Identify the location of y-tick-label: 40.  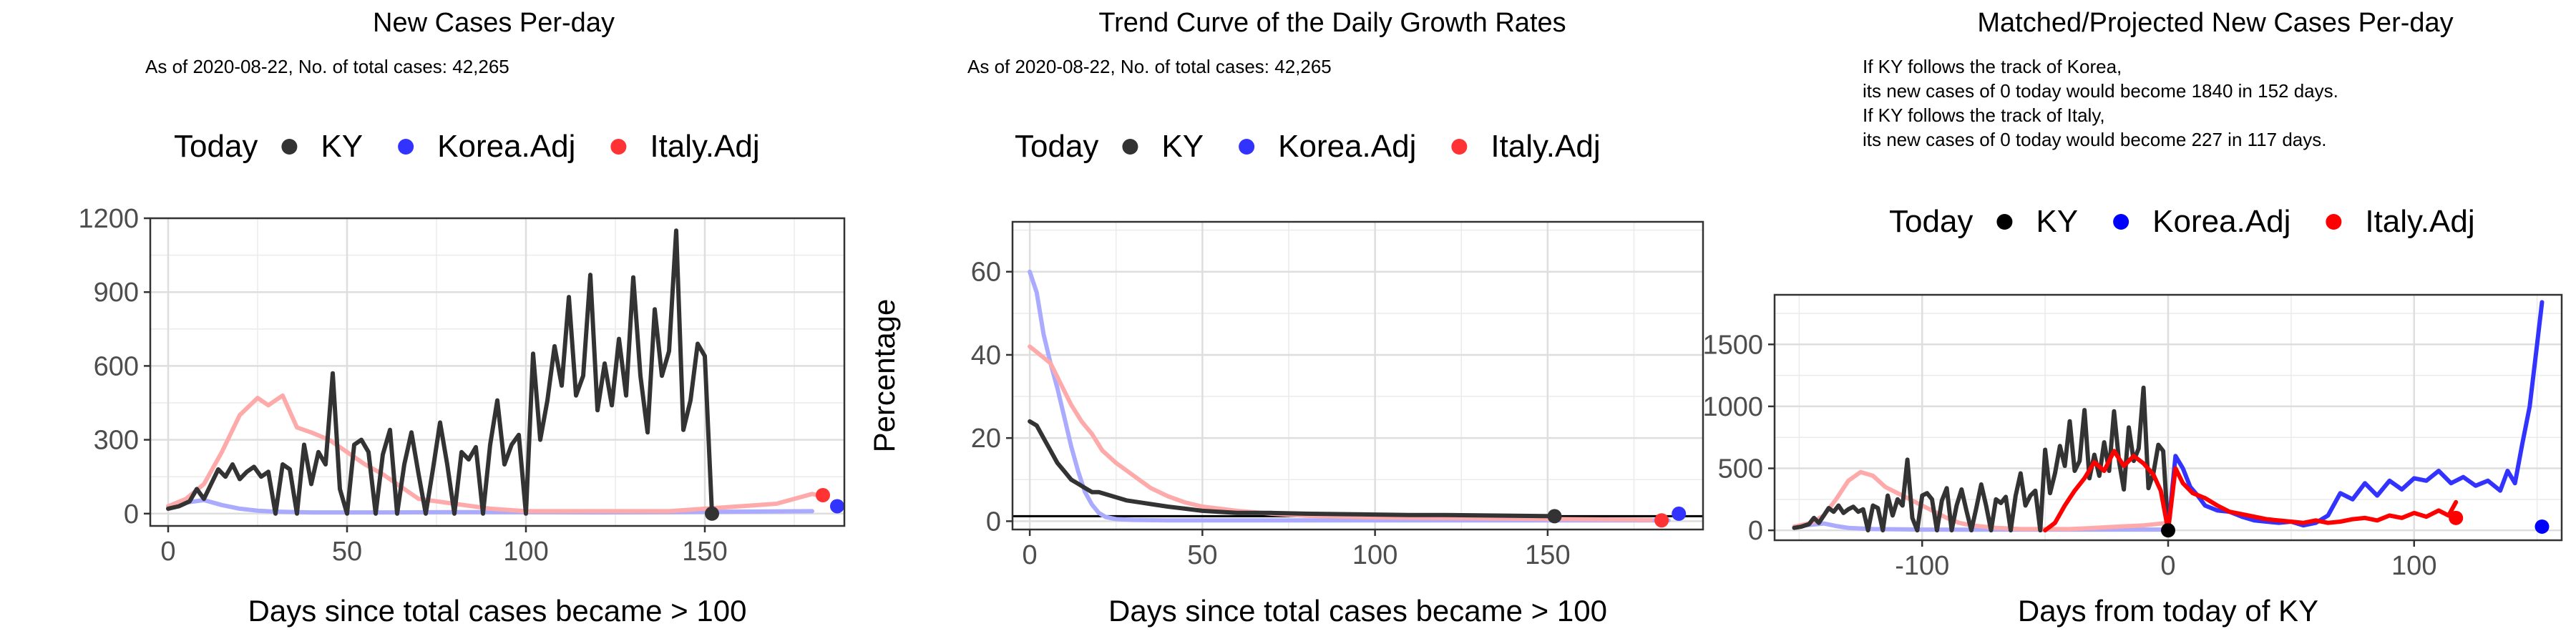
(986, 356).